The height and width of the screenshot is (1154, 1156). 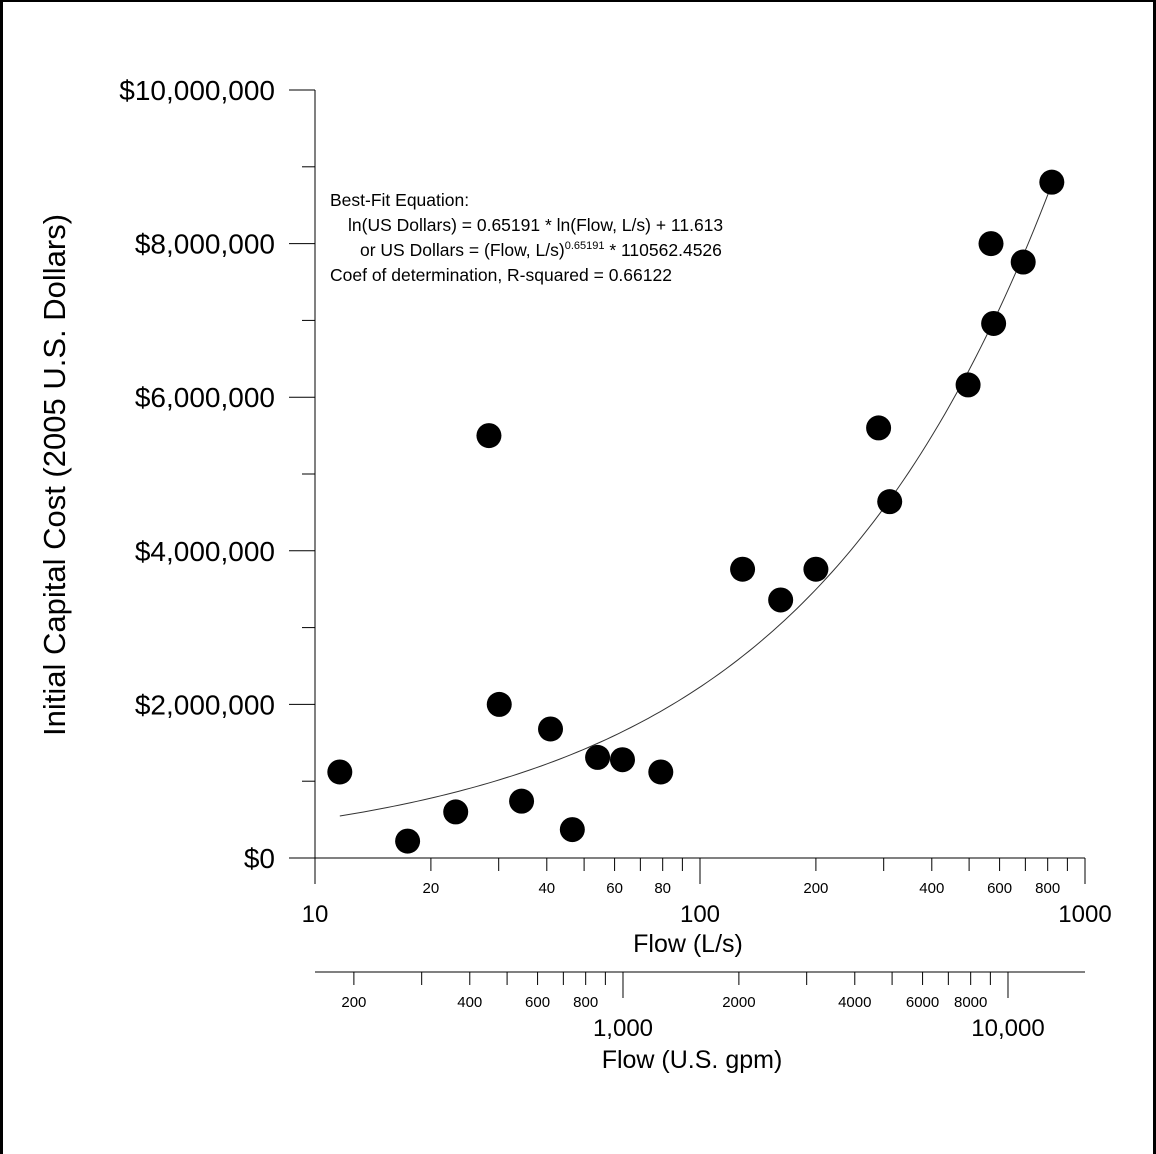 What do you see at coordinates (623, 1028) in the screenshot?
I see `x2-major-tick-label: 1,000` at bounding box center [623, 1028].